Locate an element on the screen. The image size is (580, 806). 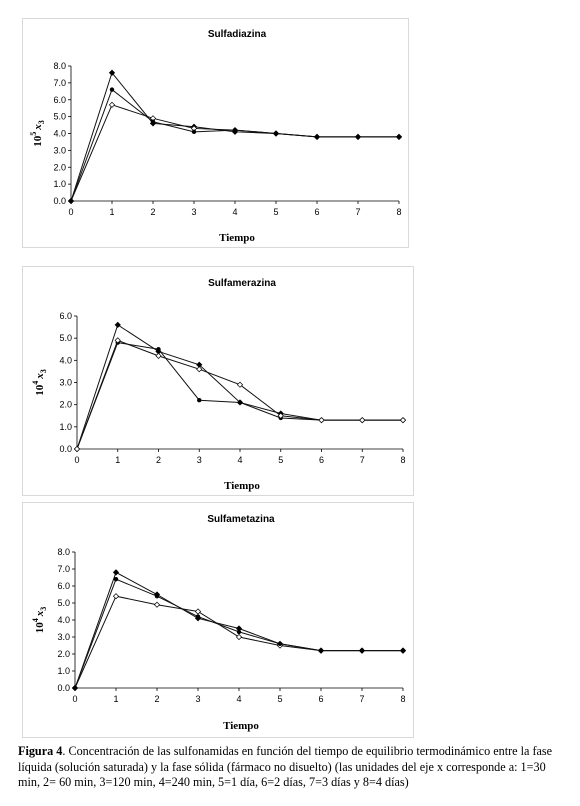
chart-title: Sulfadiazina is located at coordinates (237, 34).